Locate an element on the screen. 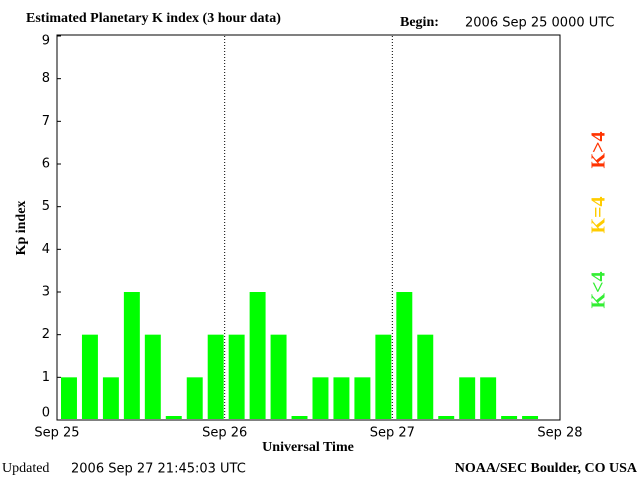  y-tick-label: 1 is located at coordinates (46, 377).